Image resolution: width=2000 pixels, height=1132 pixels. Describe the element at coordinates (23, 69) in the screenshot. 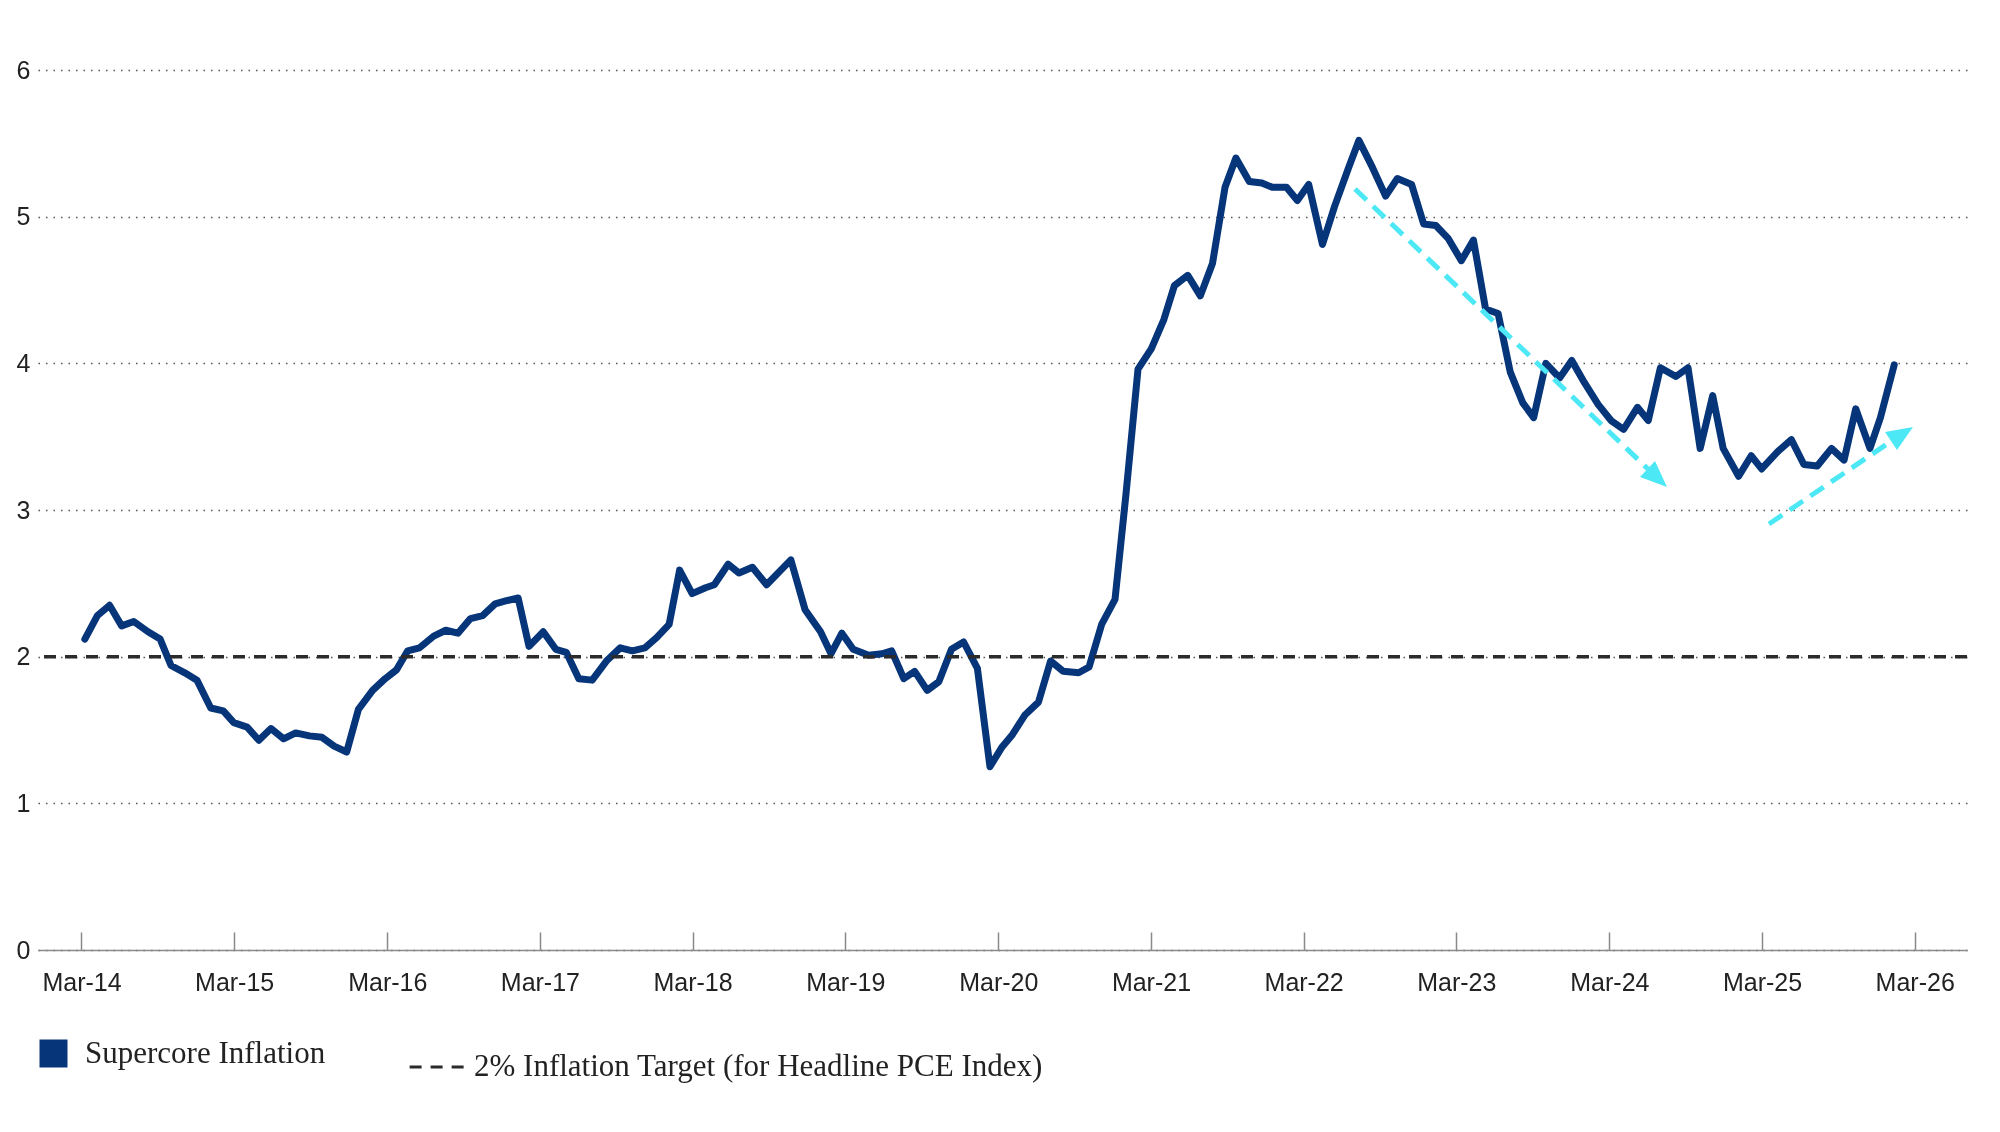

I see `y-tick-label: 6` at that location.